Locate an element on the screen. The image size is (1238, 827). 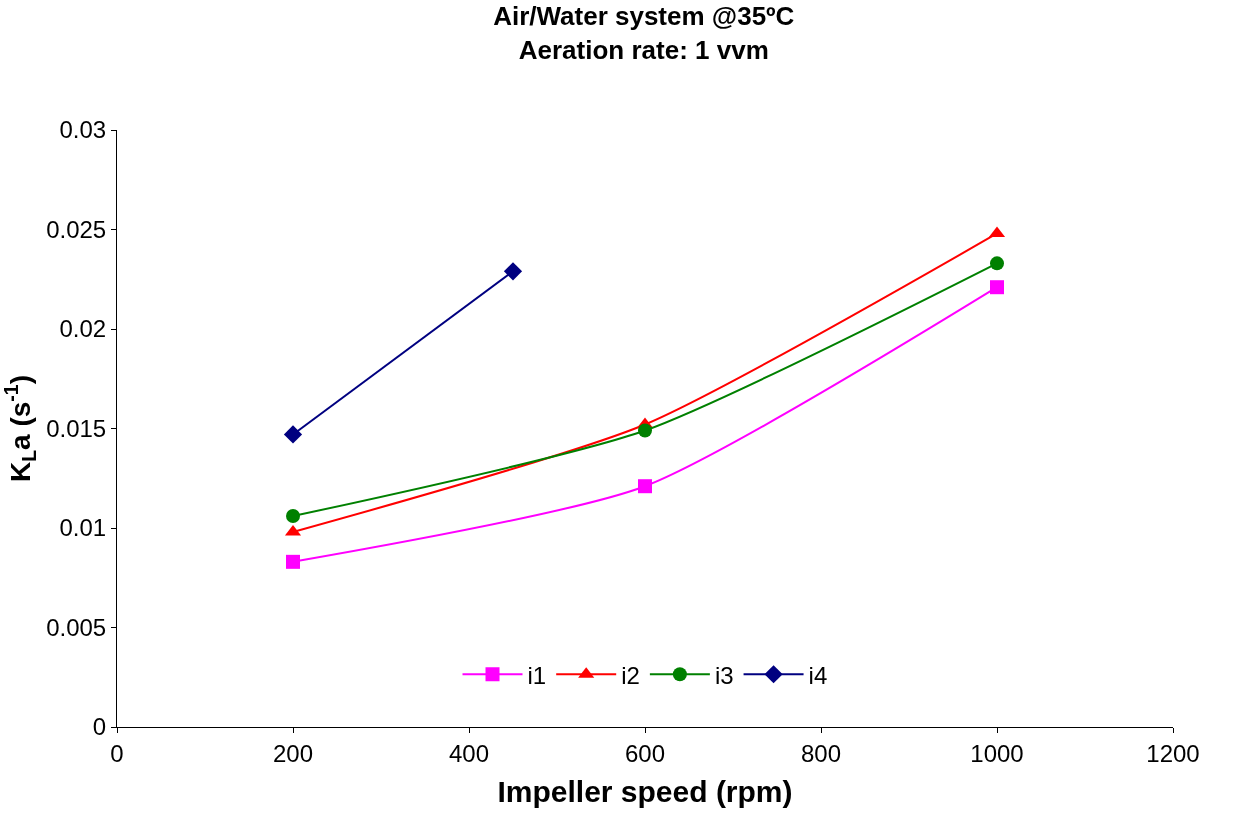
x-tick-label: 1200 is located at coordinates (1173, 753).